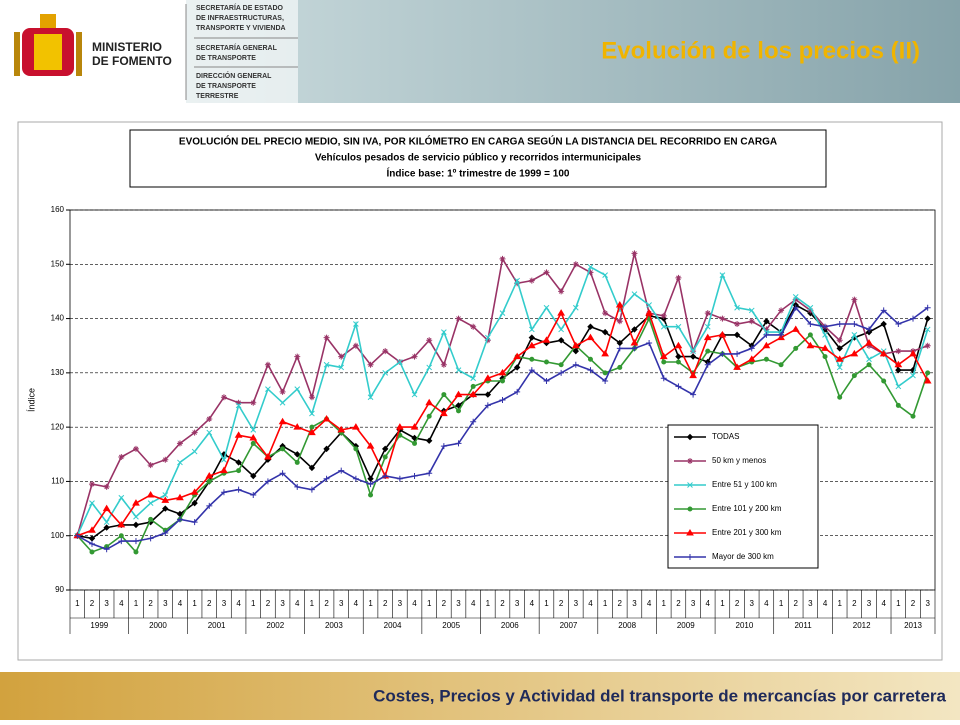 This screenshot has height=725, width=960. Describe the element at coordinates (480, 696) in the screenshot. I see `footer-bg` at that location.